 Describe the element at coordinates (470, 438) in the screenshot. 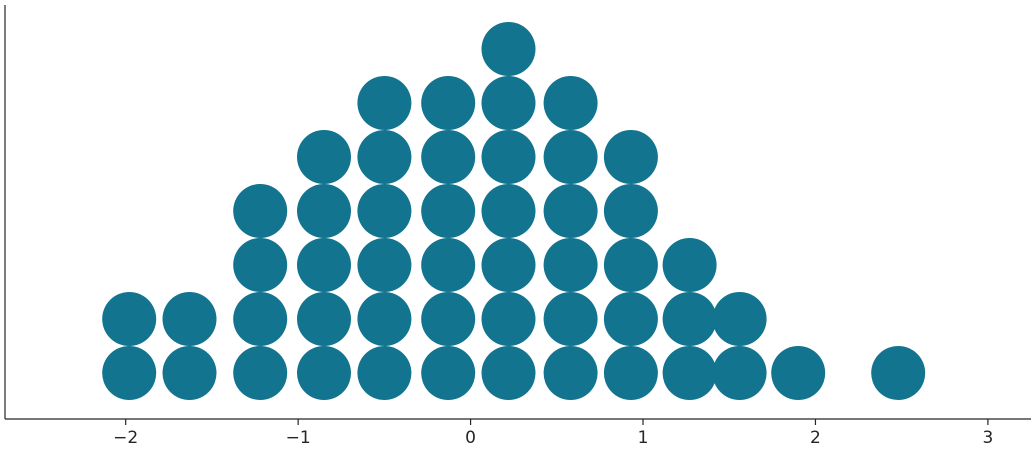

I see `x-tick-label: 0` at that location.